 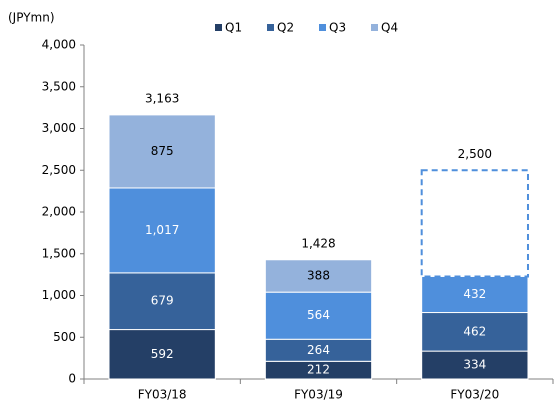 I want to click on y-tick-label: 3,500, so click(x=59, y=86).